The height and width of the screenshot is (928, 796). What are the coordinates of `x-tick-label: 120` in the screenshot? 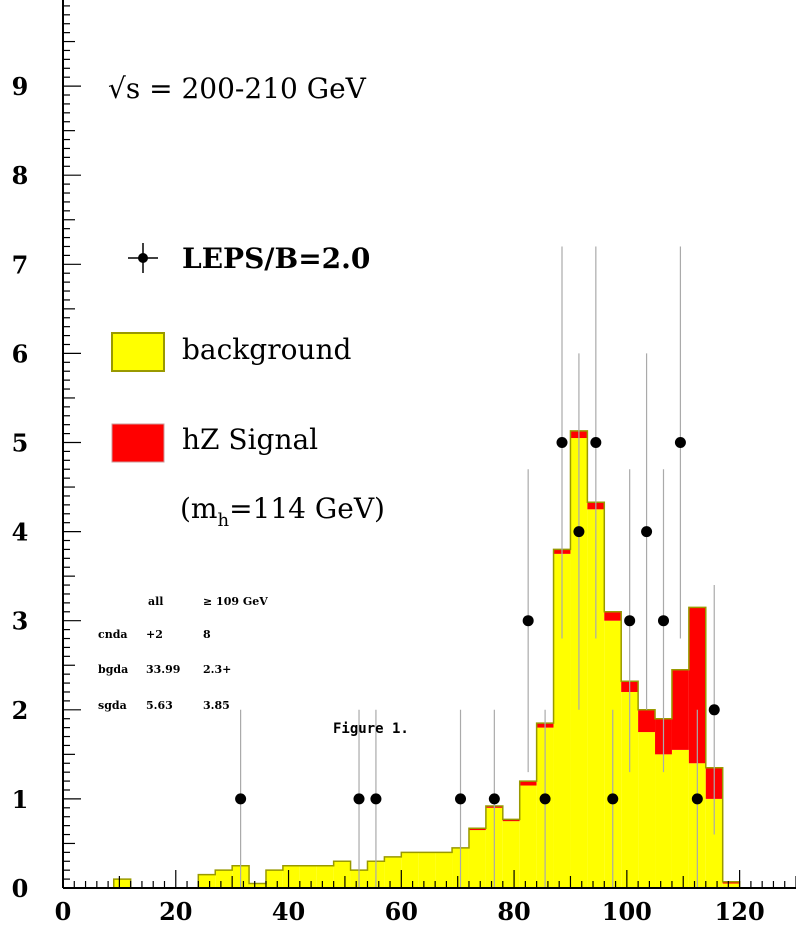 It's located at (740, 911).